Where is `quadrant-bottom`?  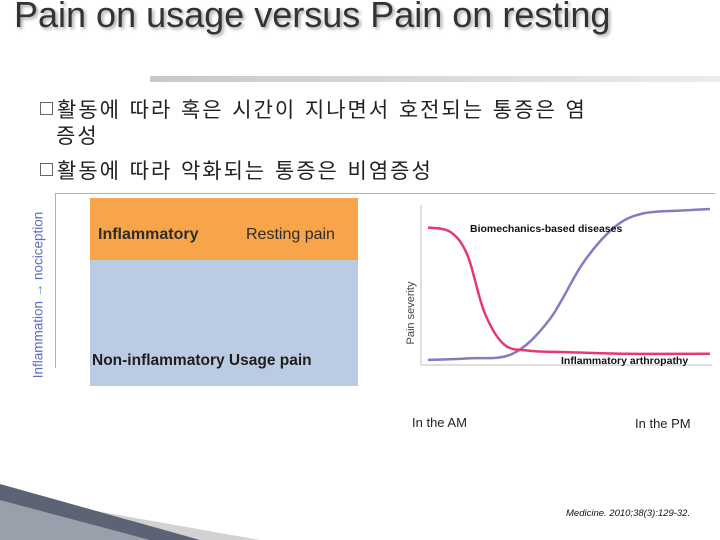
quadrant-bottom is located at coordinates (224, 323).